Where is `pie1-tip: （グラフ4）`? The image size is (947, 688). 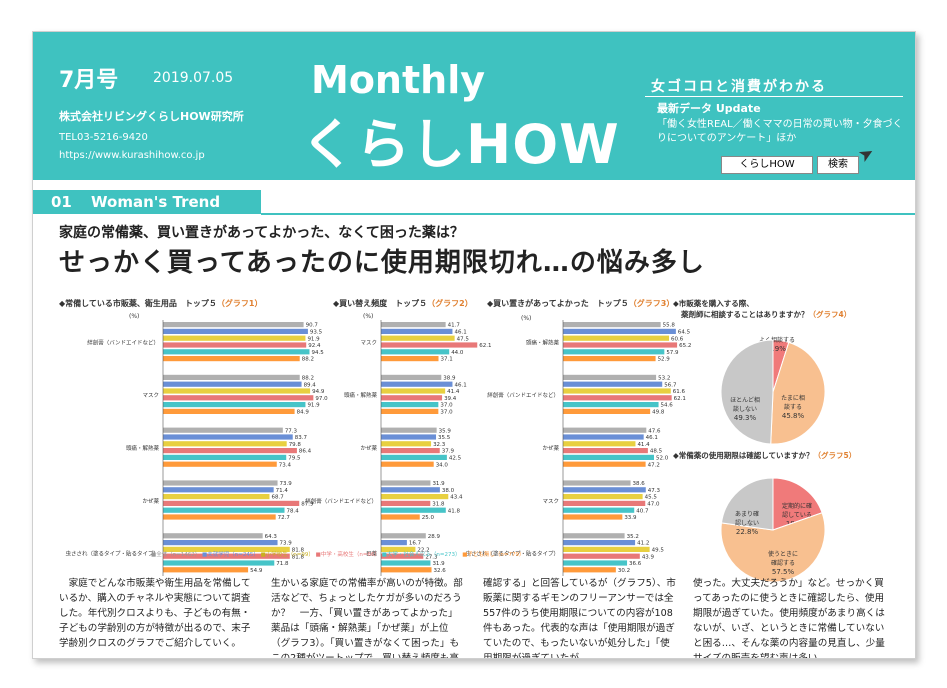 pie1-tip: （グラフ4） is located at coordinates (830, 314).